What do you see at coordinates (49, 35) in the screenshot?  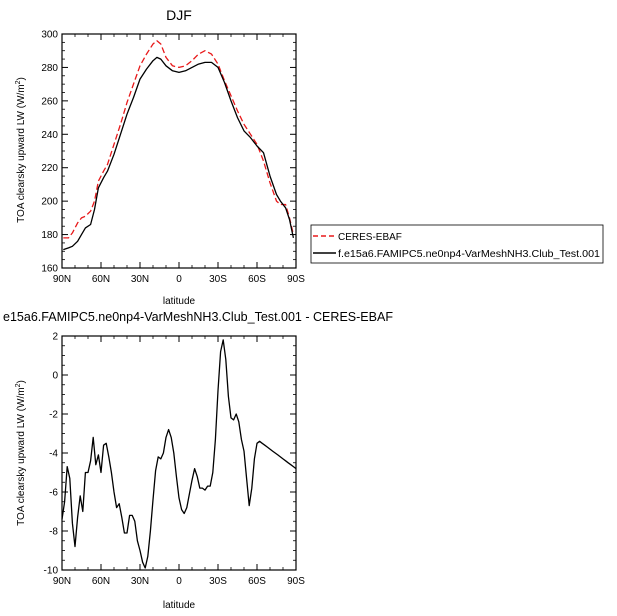 I see `top-y-tick-label: 300` at bounding box center [49, 35].